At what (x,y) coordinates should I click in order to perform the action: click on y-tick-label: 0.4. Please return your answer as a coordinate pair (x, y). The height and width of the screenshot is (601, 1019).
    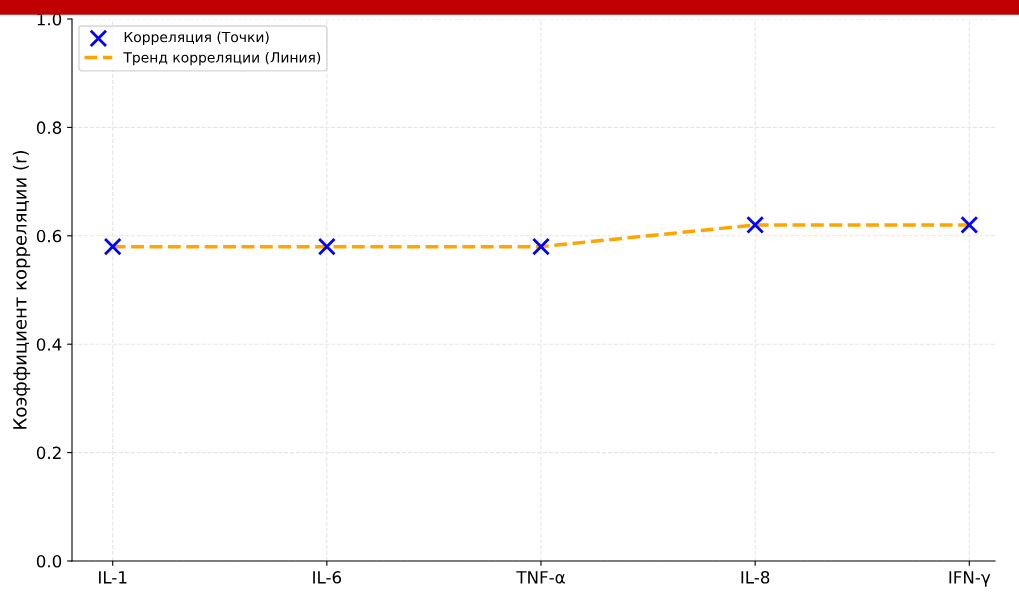
    Looking at the image, I should click on (49, 344).